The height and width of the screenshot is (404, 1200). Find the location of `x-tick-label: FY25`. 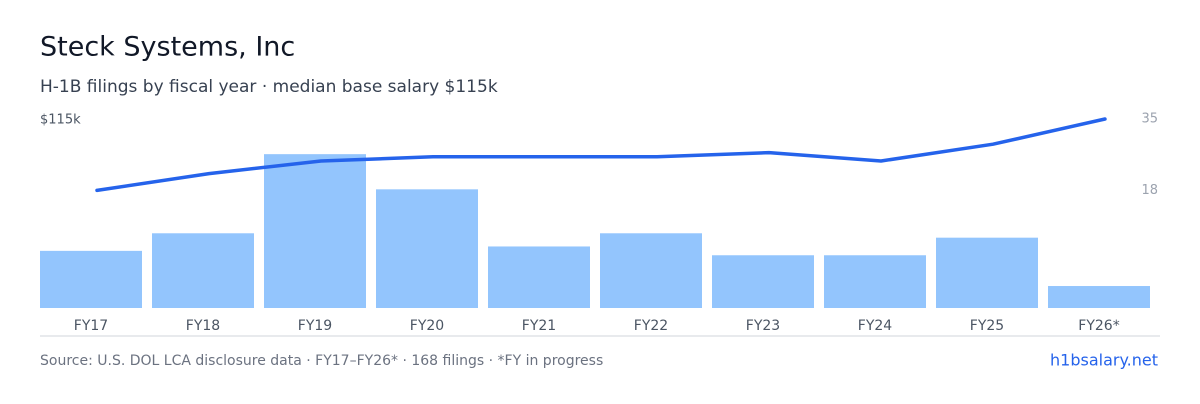

x-tick-label: FY25 is located at coordinates (987, 326).